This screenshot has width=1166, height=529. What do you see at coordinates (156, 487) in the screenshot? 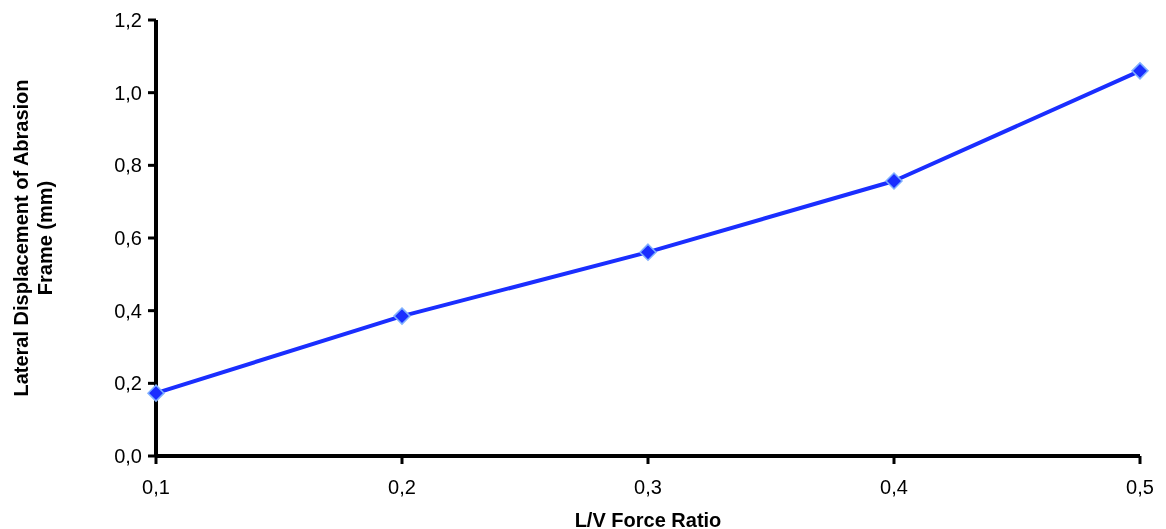
I see `x-tick-label: 0,1` at bounding box center [156, 487].